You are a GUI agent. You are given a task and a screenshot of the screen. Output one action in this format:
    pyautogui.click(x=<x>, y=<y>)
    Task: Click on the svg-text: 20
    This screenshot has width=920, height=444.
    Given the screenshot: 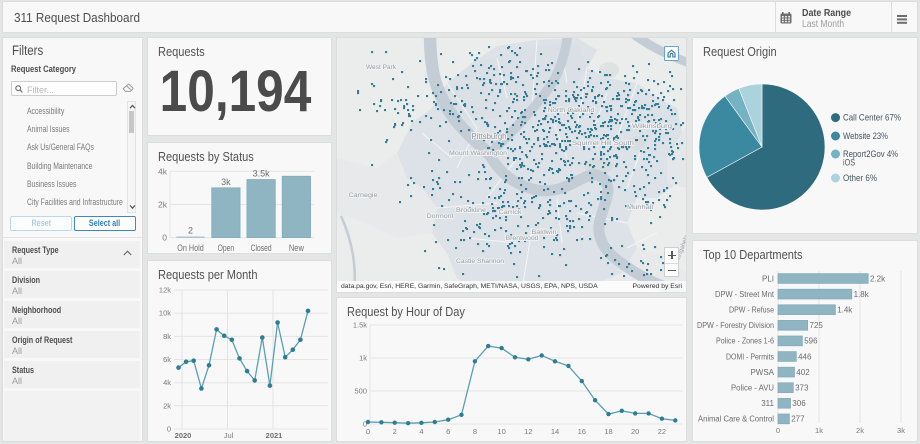 What is the action you would take?
    pyautogui.click(x=635, y=431)
    